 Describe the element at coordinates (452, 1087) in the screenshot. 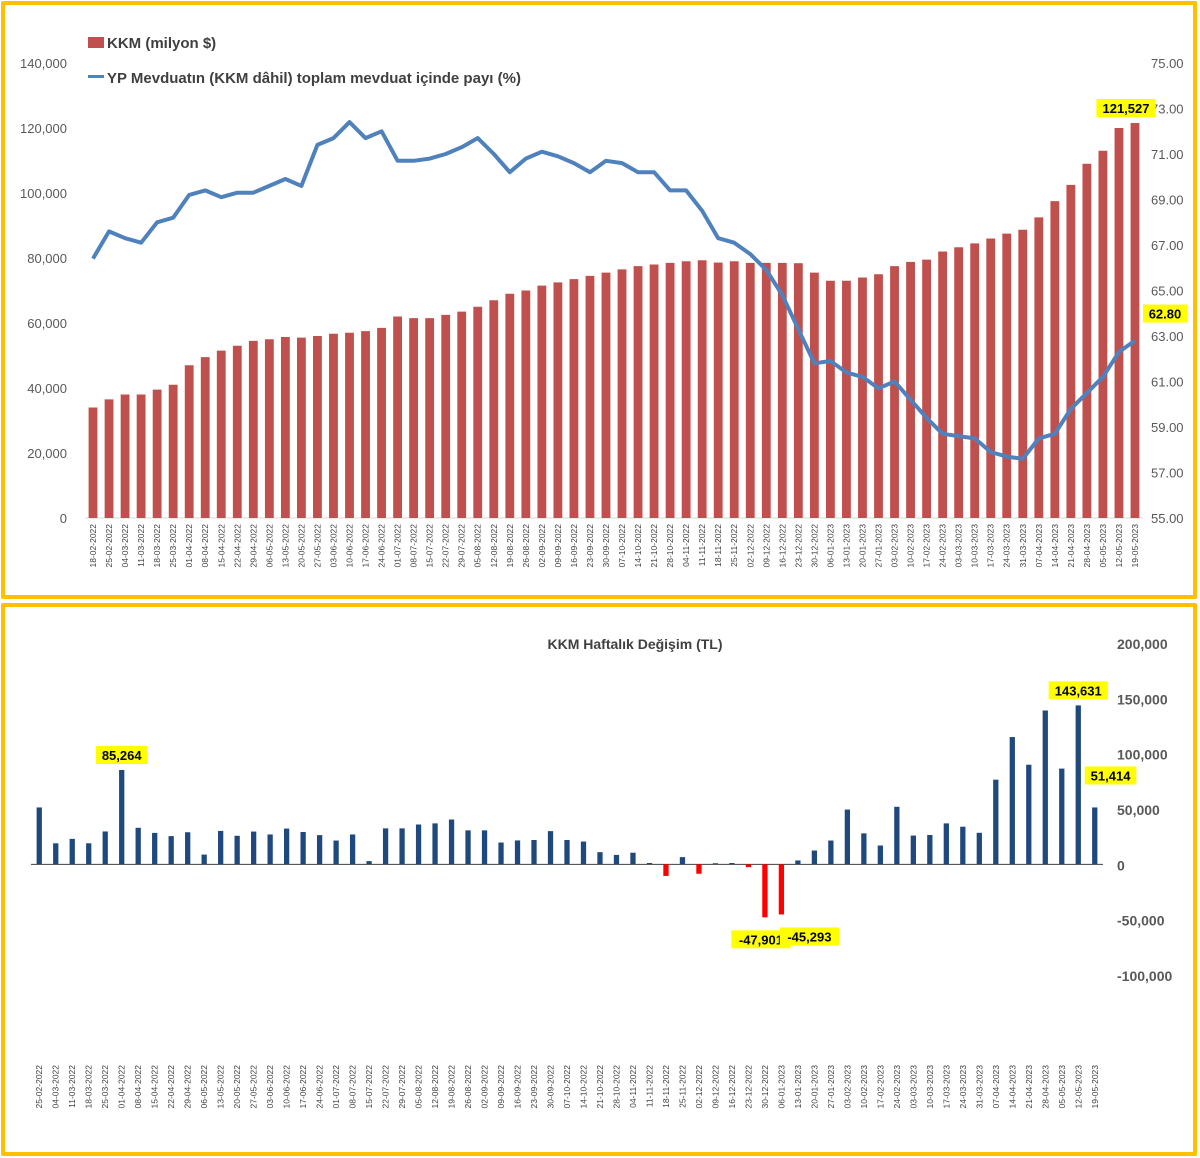

I see `x-tick-label: 19-08-2022` at that location.